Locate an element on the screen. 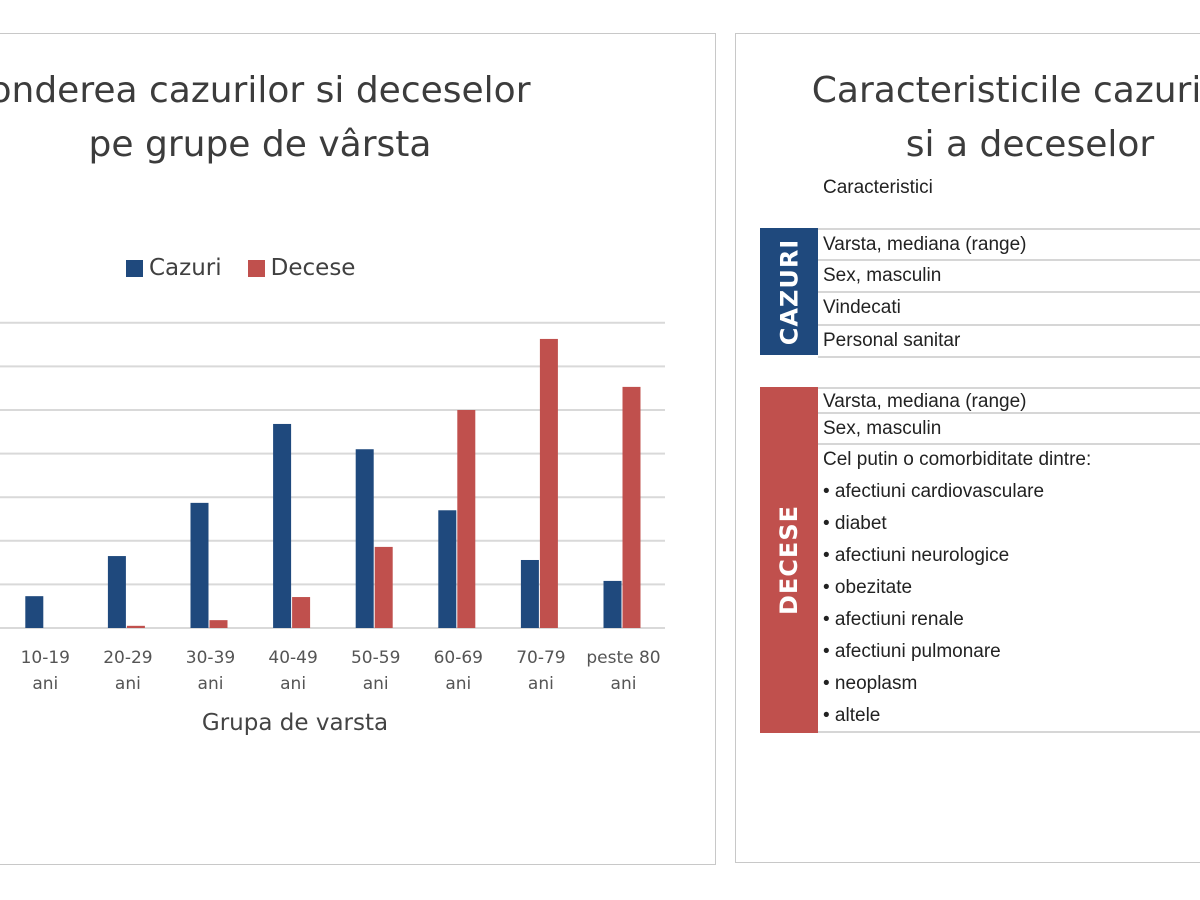  legend-swatch-decese is located at coordinates (256, 268).